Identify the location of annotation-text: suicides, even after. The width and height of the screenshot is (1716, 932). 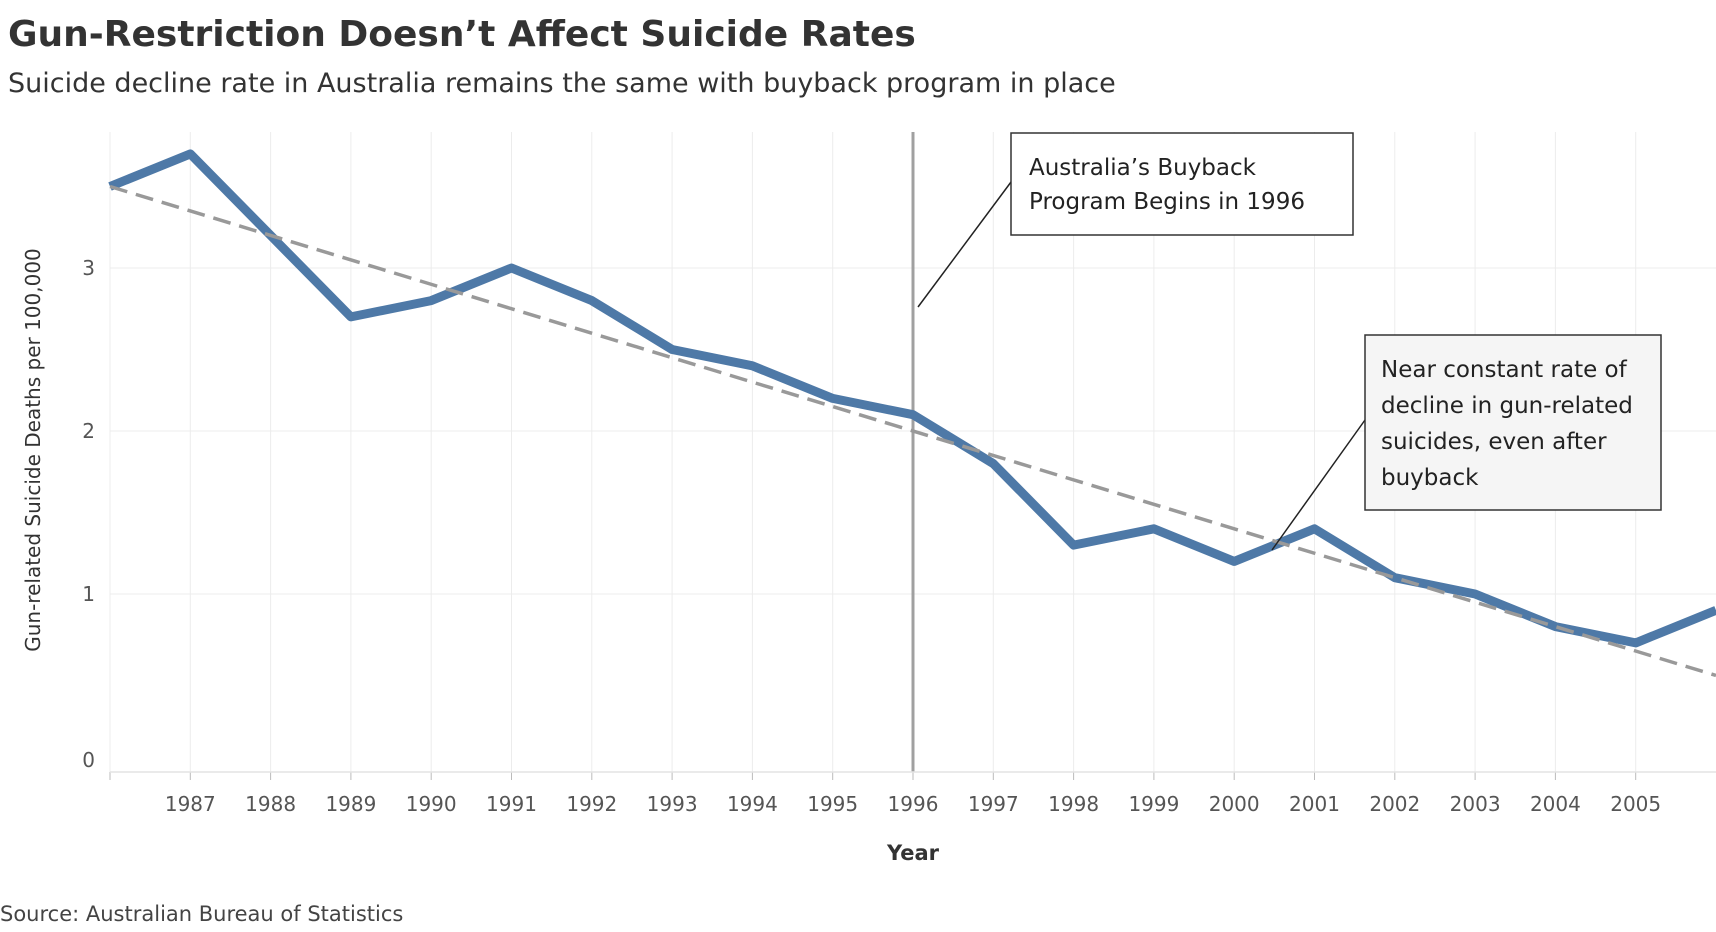
(1494, 442).